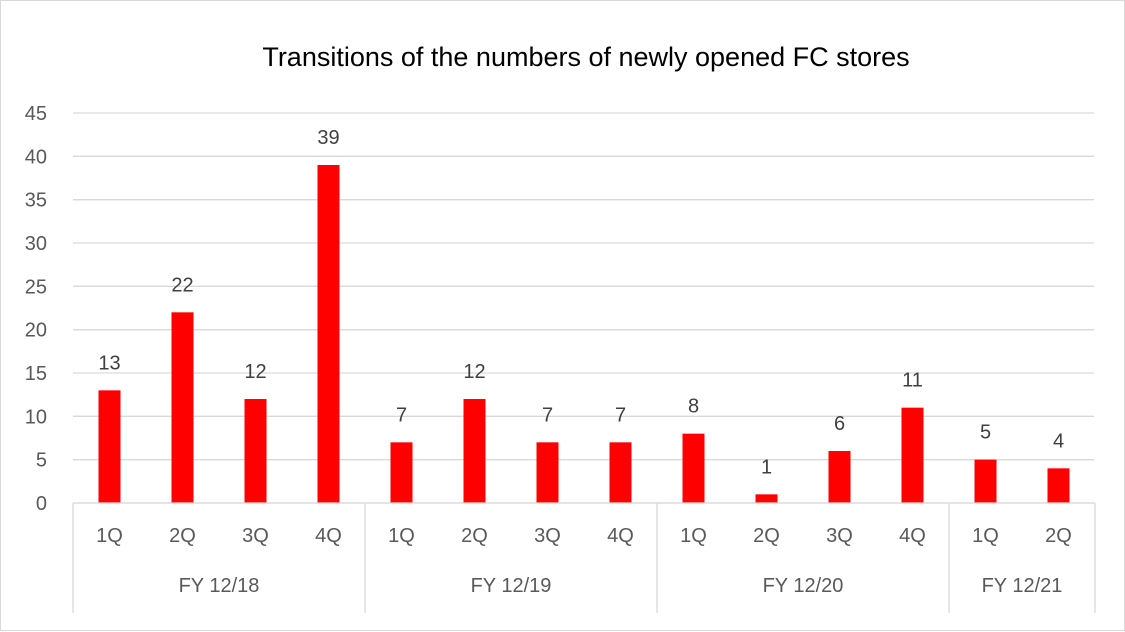 The height and width of the screenshot is (632, 1125). Describe the element at coordinates (41, 461) in the screenshot. I see `y-tick-label: 5` at that location.